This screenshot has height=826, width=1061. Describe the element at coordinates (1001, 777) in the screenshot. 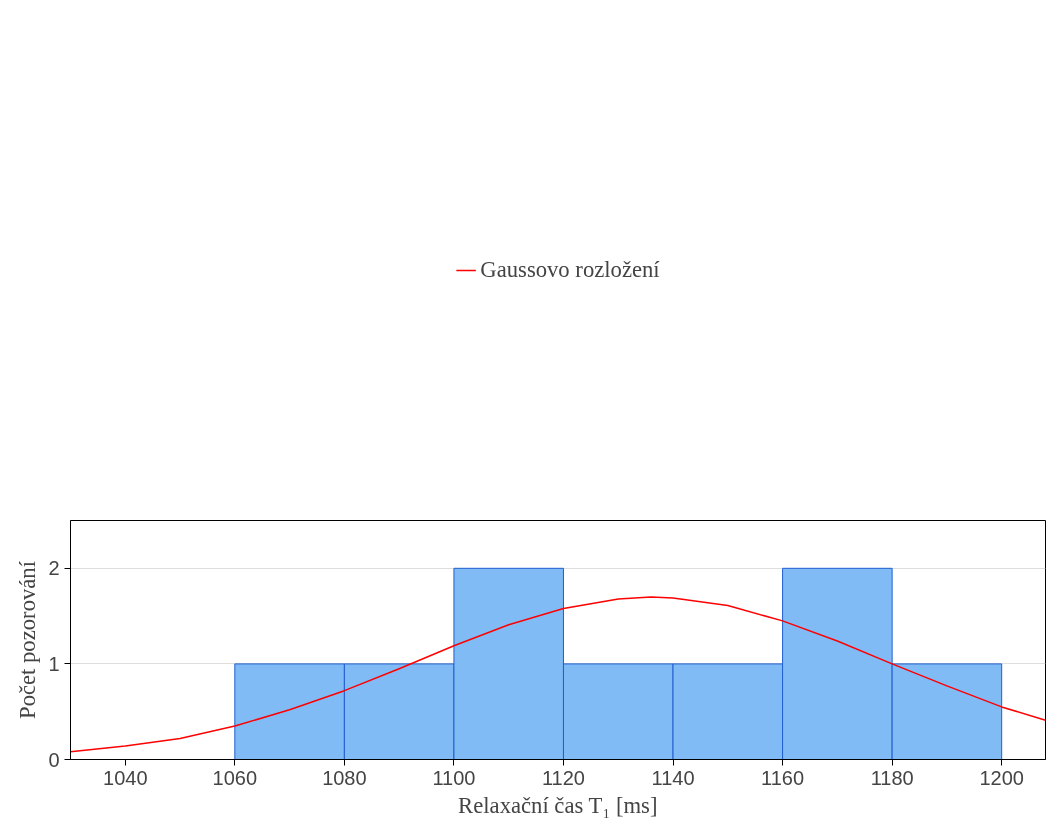

I see `x-tick-label: 1200` at that location.